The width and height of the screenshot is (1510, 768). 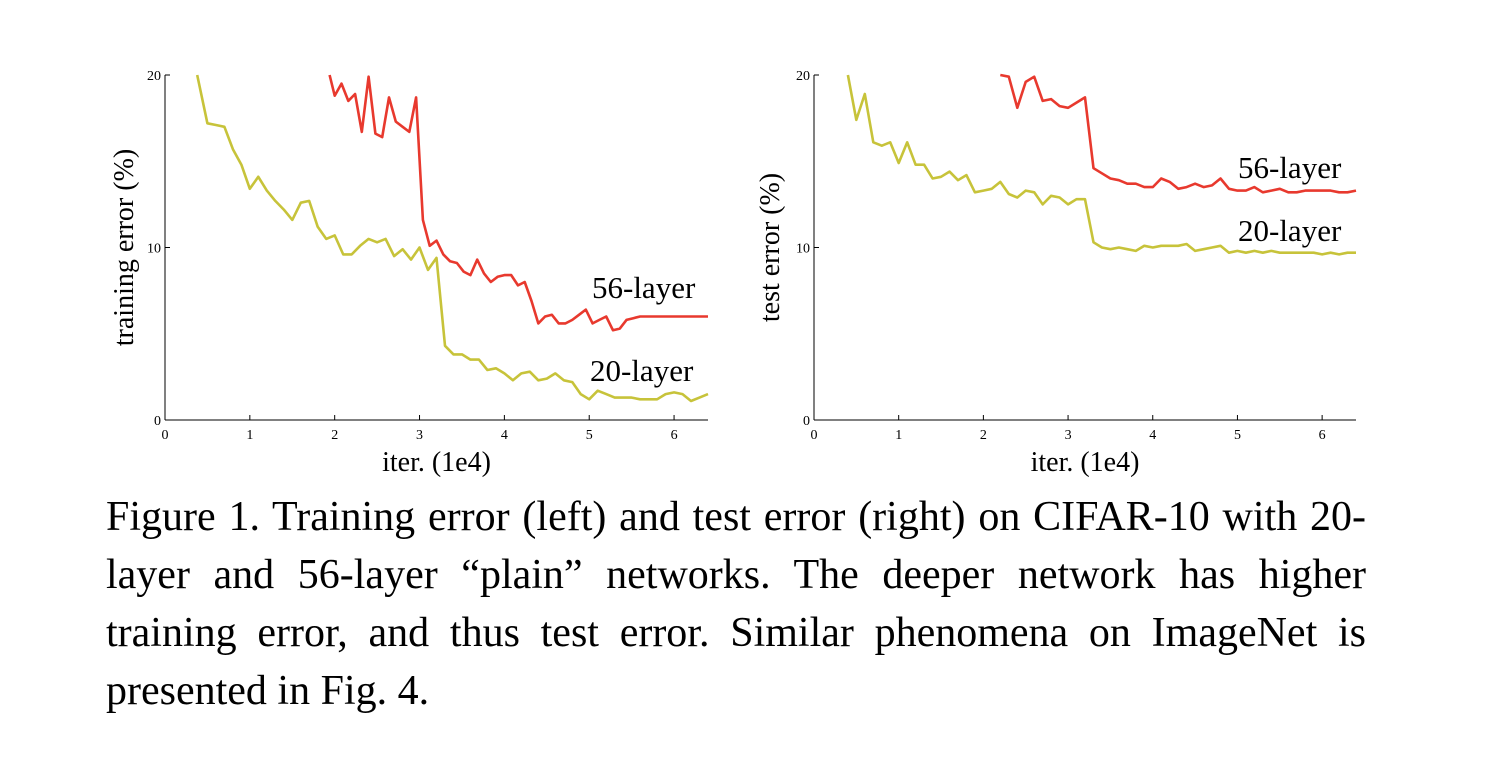 I want to click on left-y-axis-label: training error (%), so click(x=124, y=247).